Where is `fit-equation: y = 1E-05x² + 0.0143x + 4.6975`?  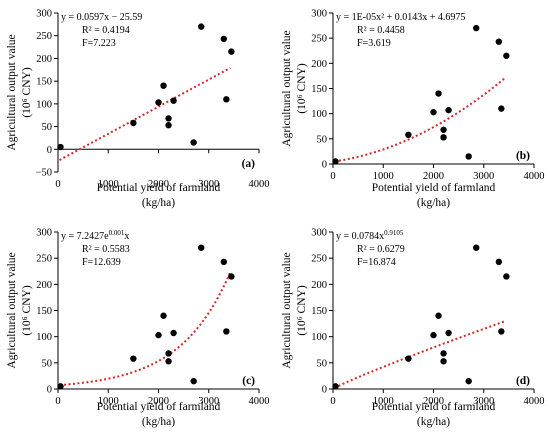
fit-equation: y = 1E-05x² + 0.0143x + 4.6975 is located at coordinates (400, 17).